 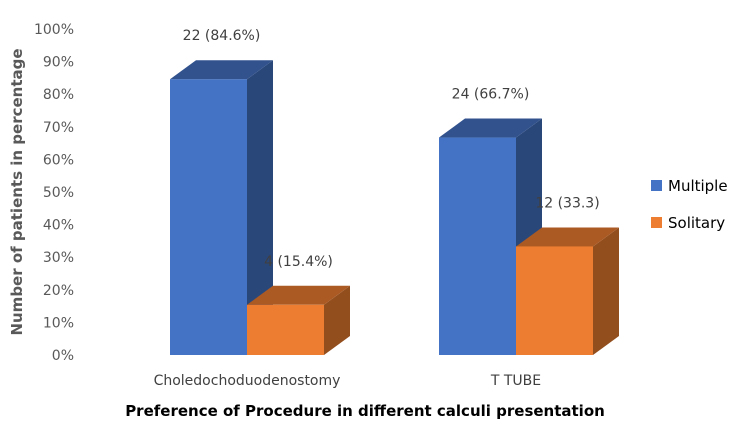 I want to click on x-axis-categories: Choledochoduodenostomy T TUBE, so click(x=348, y=381).